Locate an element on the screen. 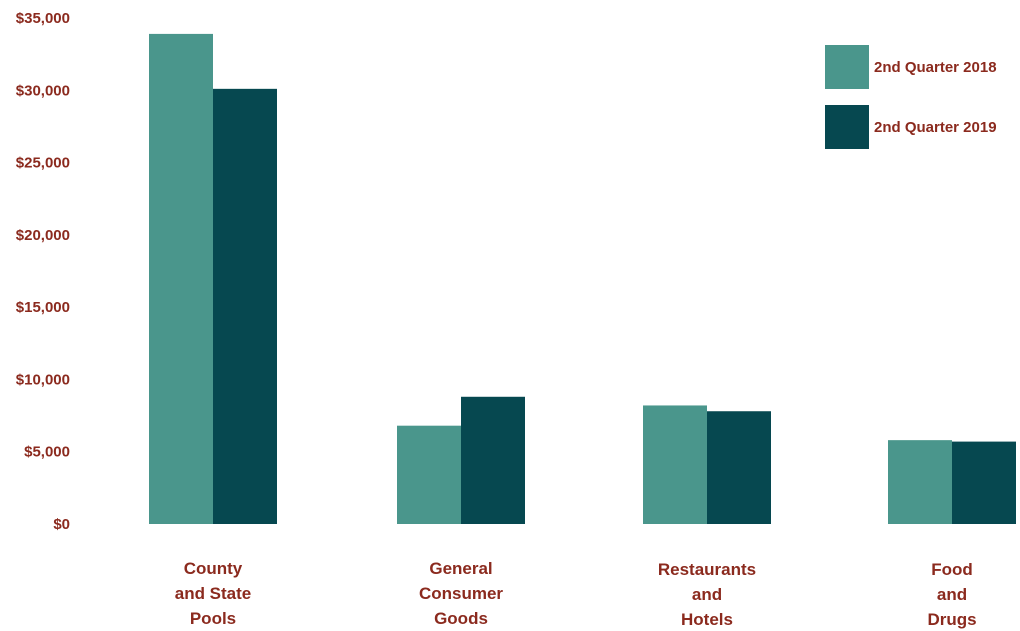 The width and height of the screenshot is (1020, 631). y-tick-label: $35,000 is located at coordinates (43, 18).